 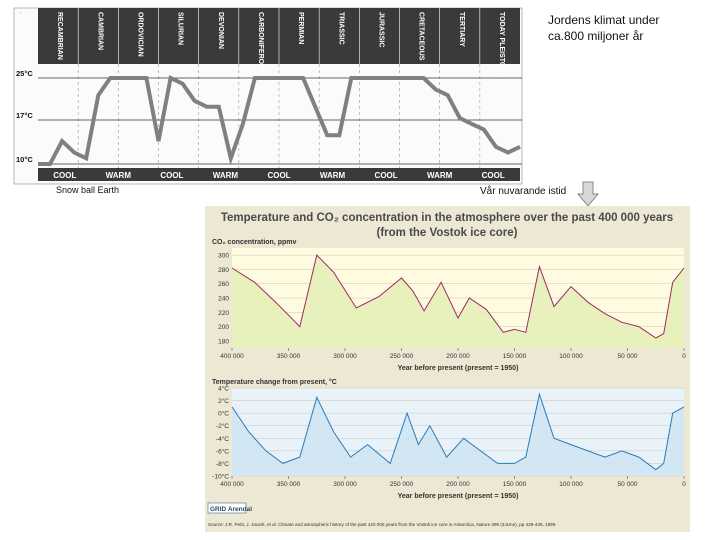 I want to click on co2-area, so click(x=458, y=301).